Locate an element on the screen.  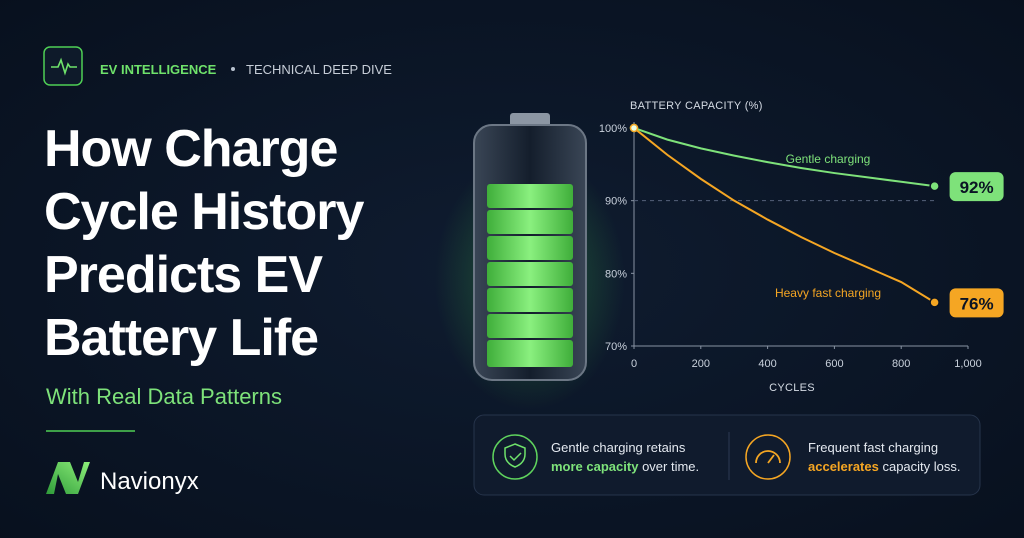
kicker: EV INTELLIGENCE is located at coordinates (158, 69).